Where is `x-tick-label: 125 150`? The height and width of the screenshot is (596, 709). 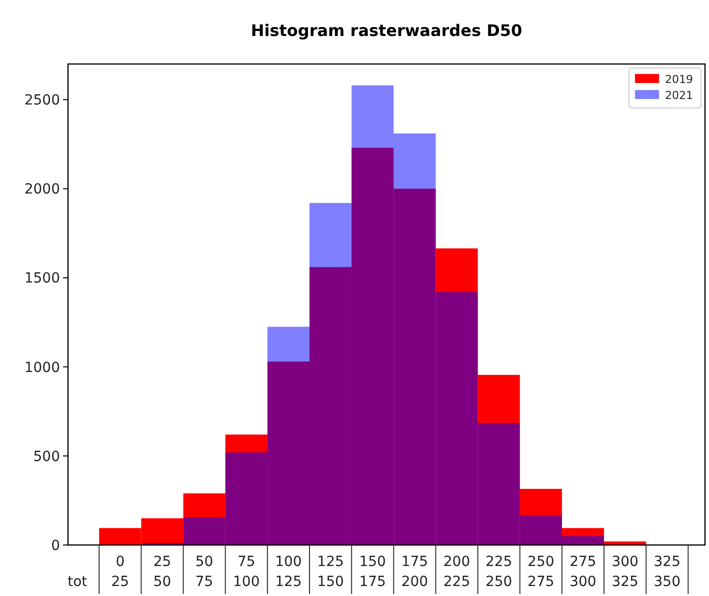 x-tick-label: 125 150 is located at coordinates (330, 572).